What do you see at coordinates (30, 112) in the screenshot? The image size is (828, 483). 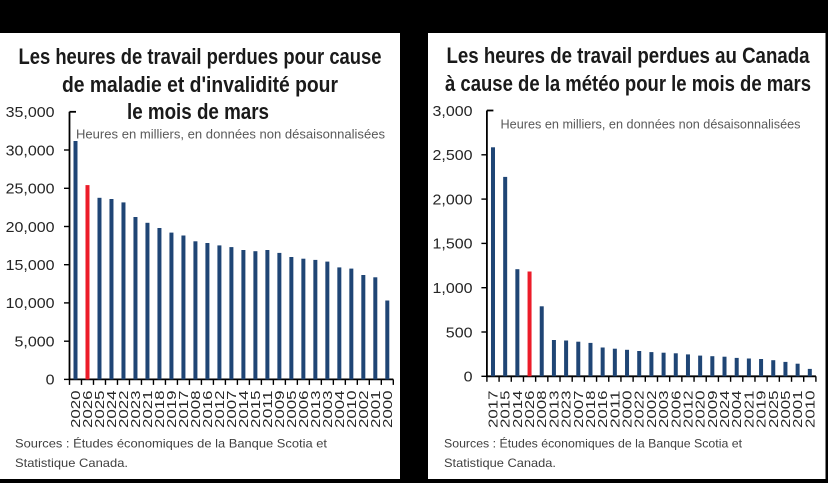 I see `svg-text: 35,000` at bounding box center [30, 112].